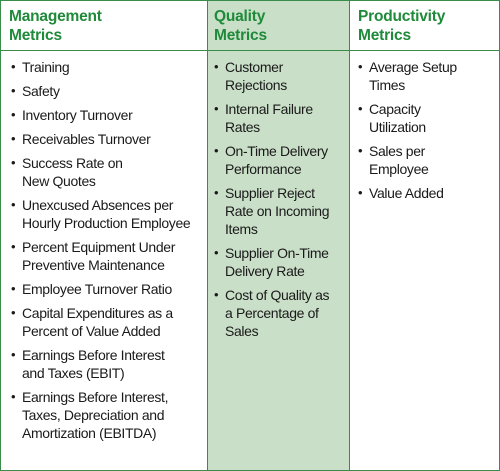 Image resolution: width=500 pixels, height=471 pixels. Describe the element at coordinates (424, 26) in the screenshot. I see `column-heading: Productivity Metrics` at that location.